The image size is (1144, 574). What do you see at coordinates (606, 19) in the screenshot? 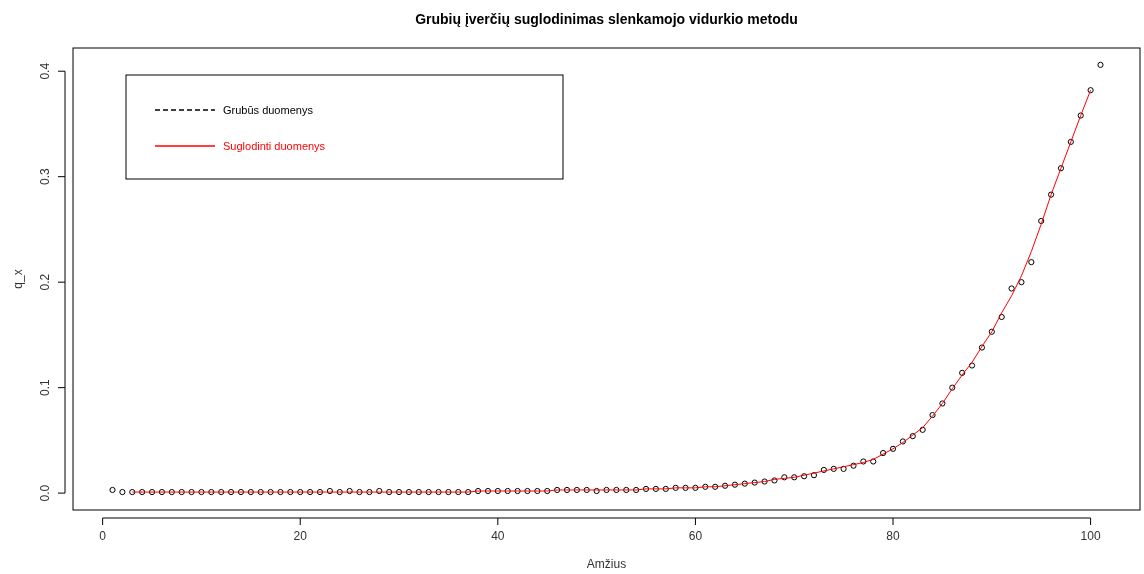
I see `chart-title: Grubių įverčių suglodinimas slenkamojo vidurkio metodu` at bounding box center [606, 19].